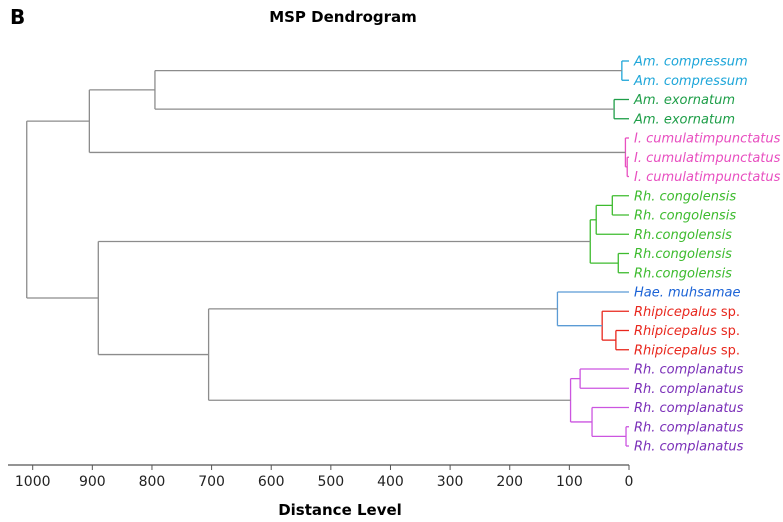 This screenshot has height=522, width=783. I want to click on x-tick-label: 1000, so click(33, 482).